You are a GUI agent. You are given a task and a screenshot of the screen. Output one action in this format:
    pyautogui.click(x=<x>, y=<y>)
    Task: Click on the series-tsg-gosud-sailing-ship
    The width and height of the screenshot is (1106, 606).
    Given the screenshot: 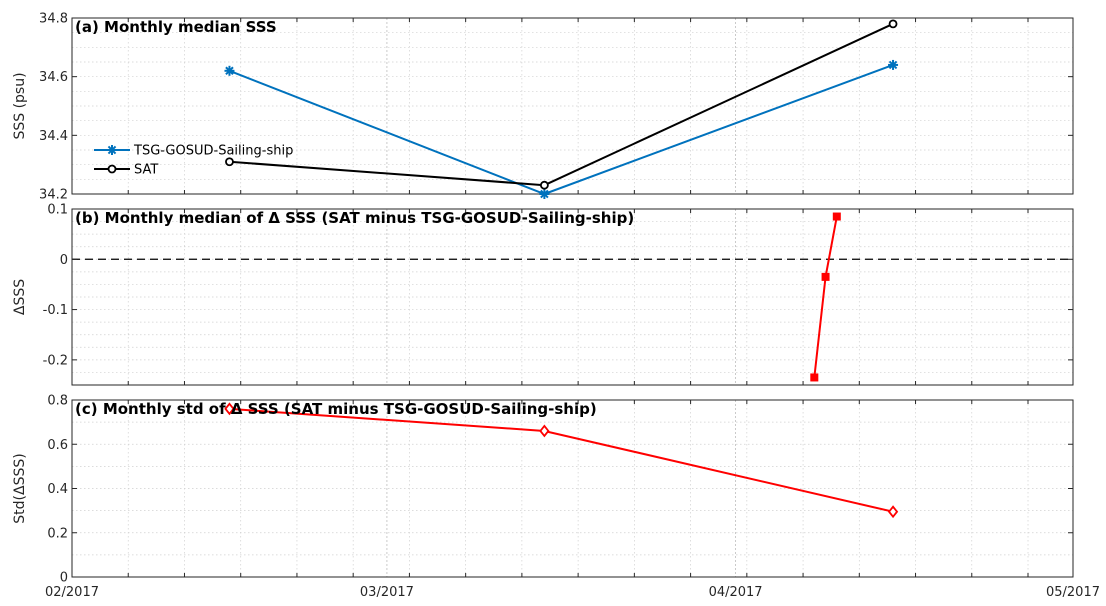 What is the action you would take?
    pyautogui.click(x=561, y=129)
    